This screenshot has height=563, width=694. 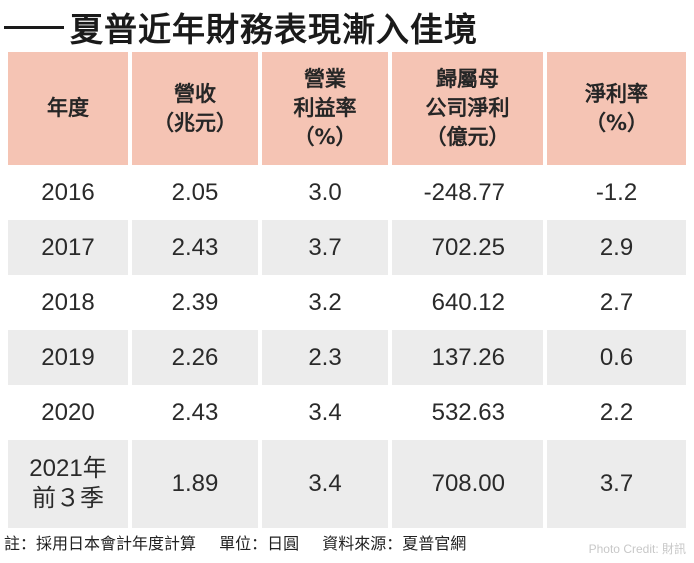 What do you see at coordinates (68, 484) in the screenshot?
I see `cell-year: 2021年 前３季` at bounding box center [68, 484].